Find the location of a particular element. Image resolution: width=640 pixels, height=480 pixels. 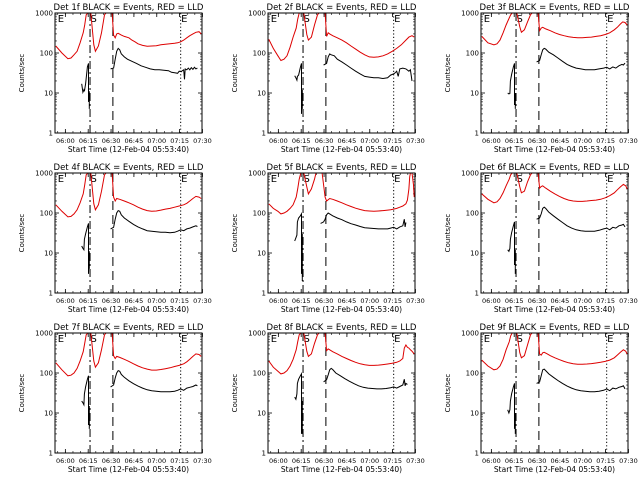

chart-title: Det 6f BLACK = Events, RED = LLD is located at coordinates (555, 168).